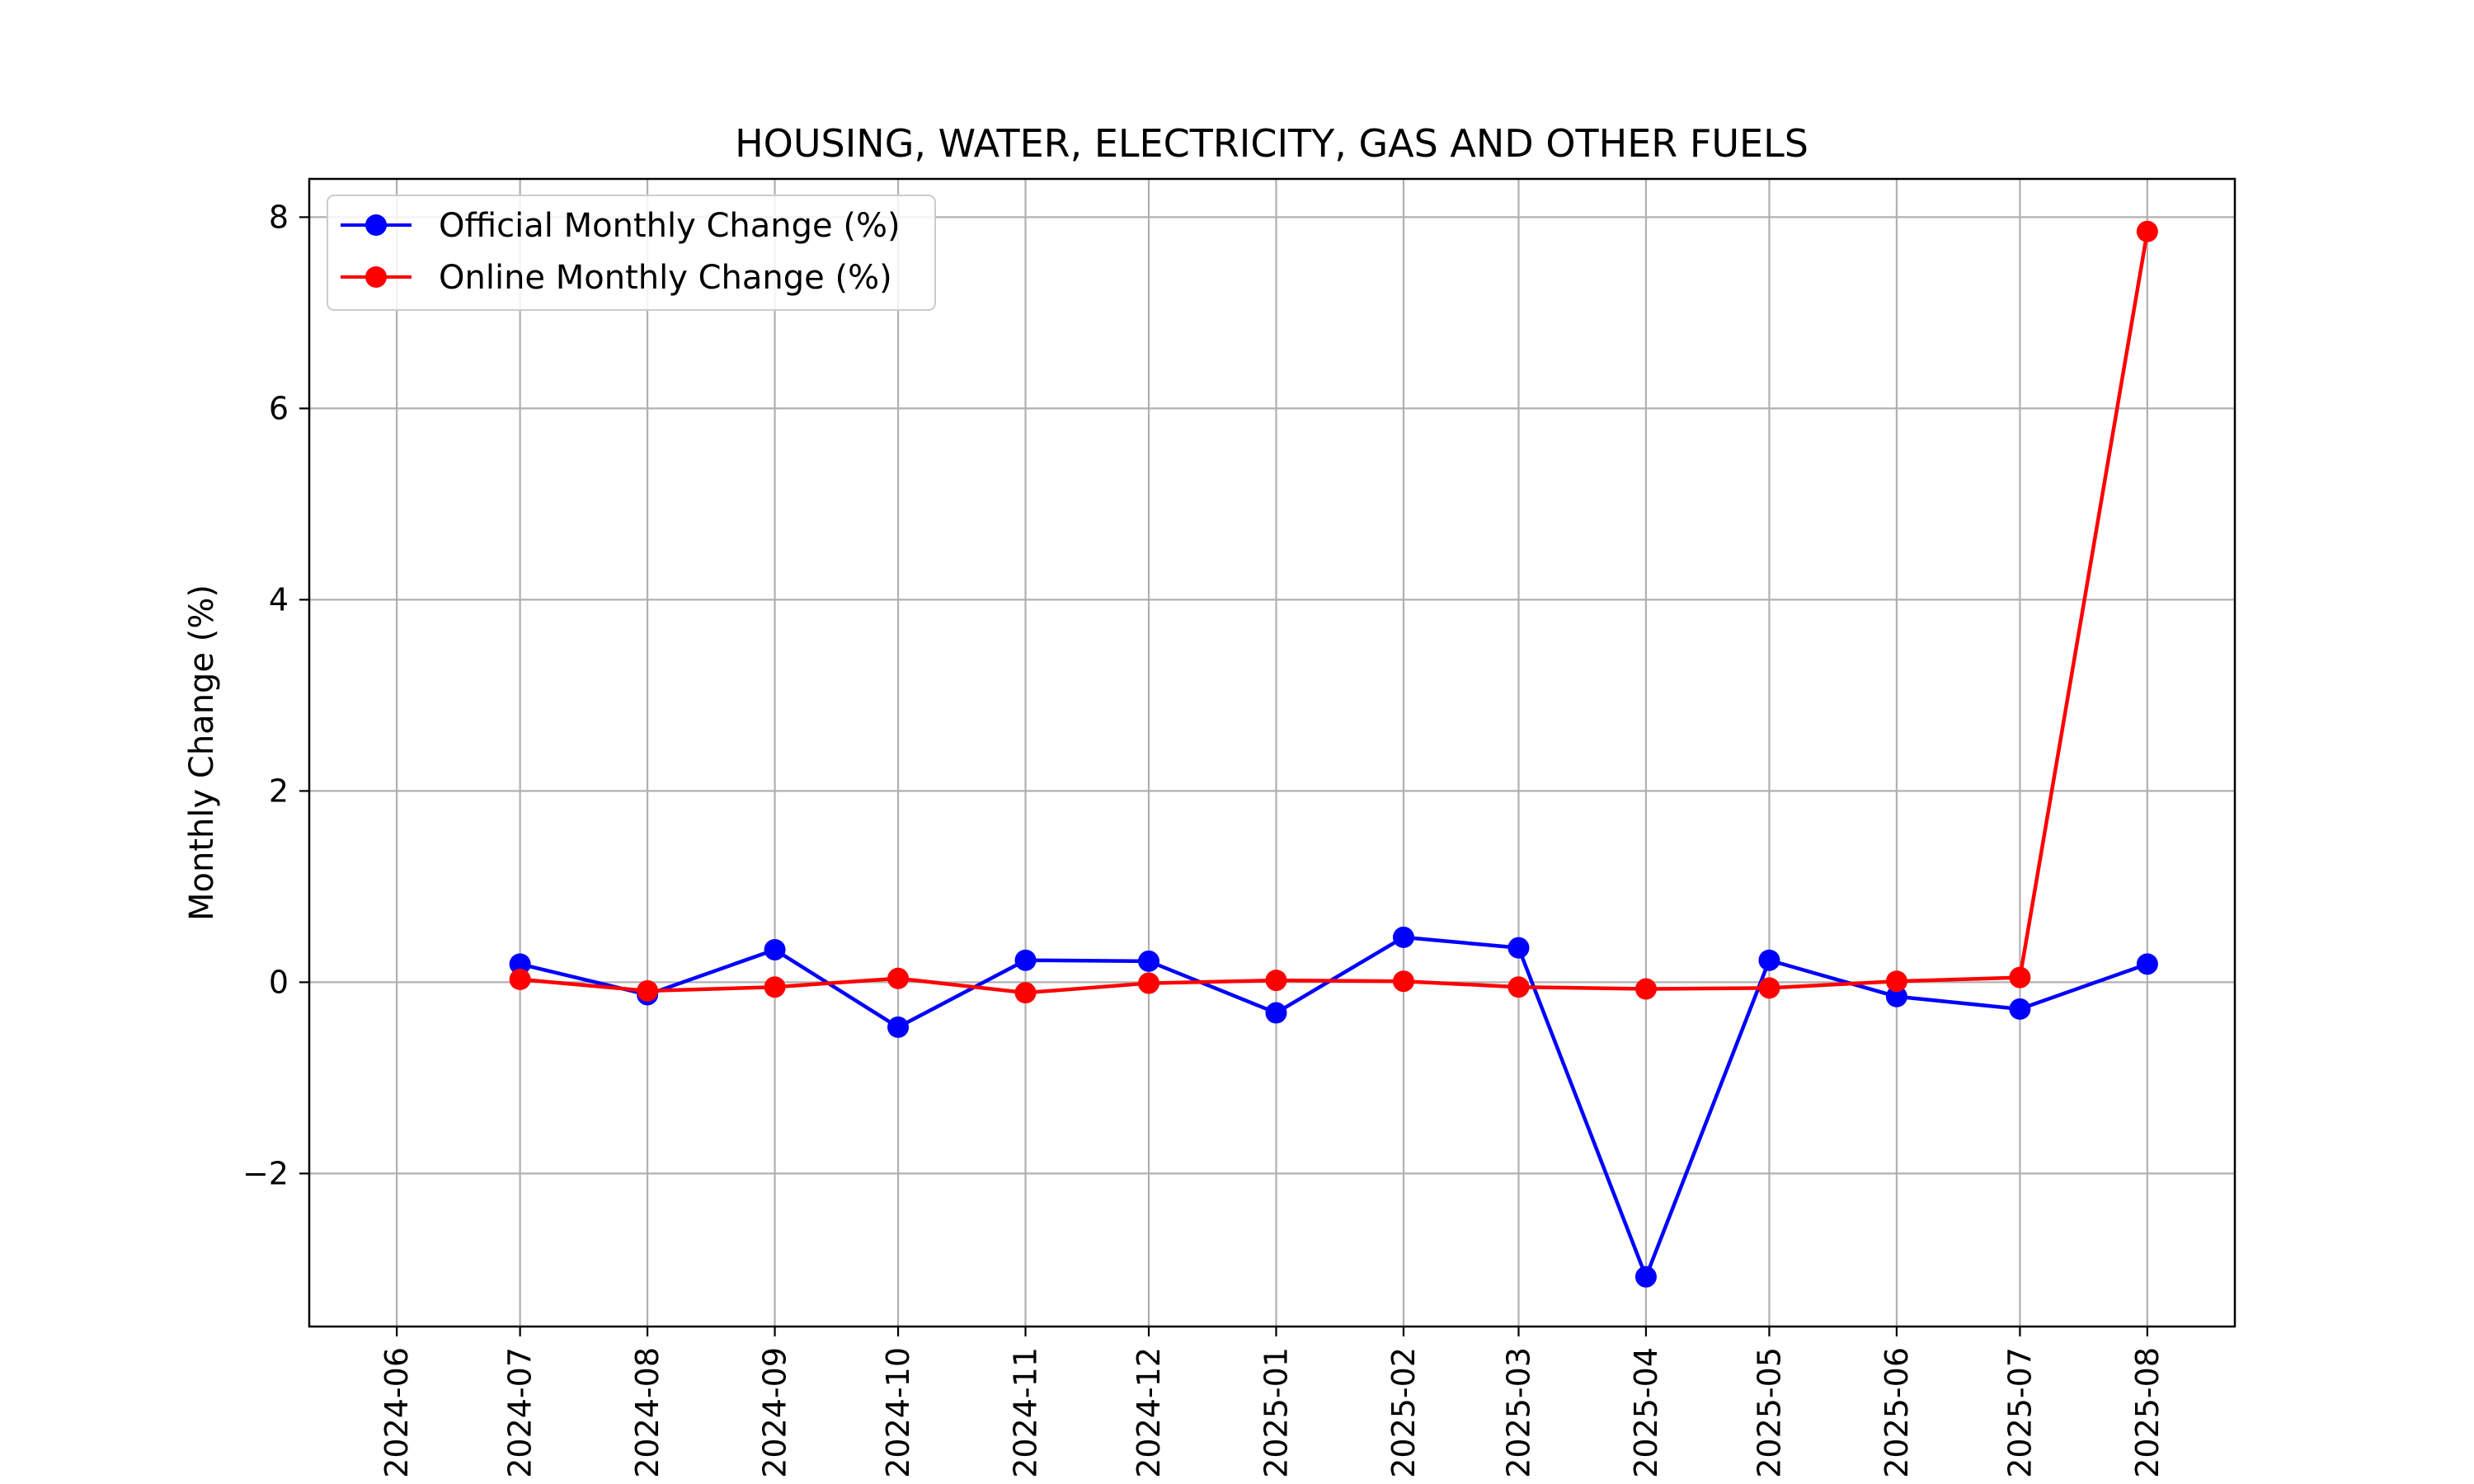 Image resolution: width=2474 pixels, height=1484 pixels. What do you see at coordinates (2147, 1412) in the screenshot?
I see `x-tick-label: 2025-08` at bounding box center [2147, 1412].